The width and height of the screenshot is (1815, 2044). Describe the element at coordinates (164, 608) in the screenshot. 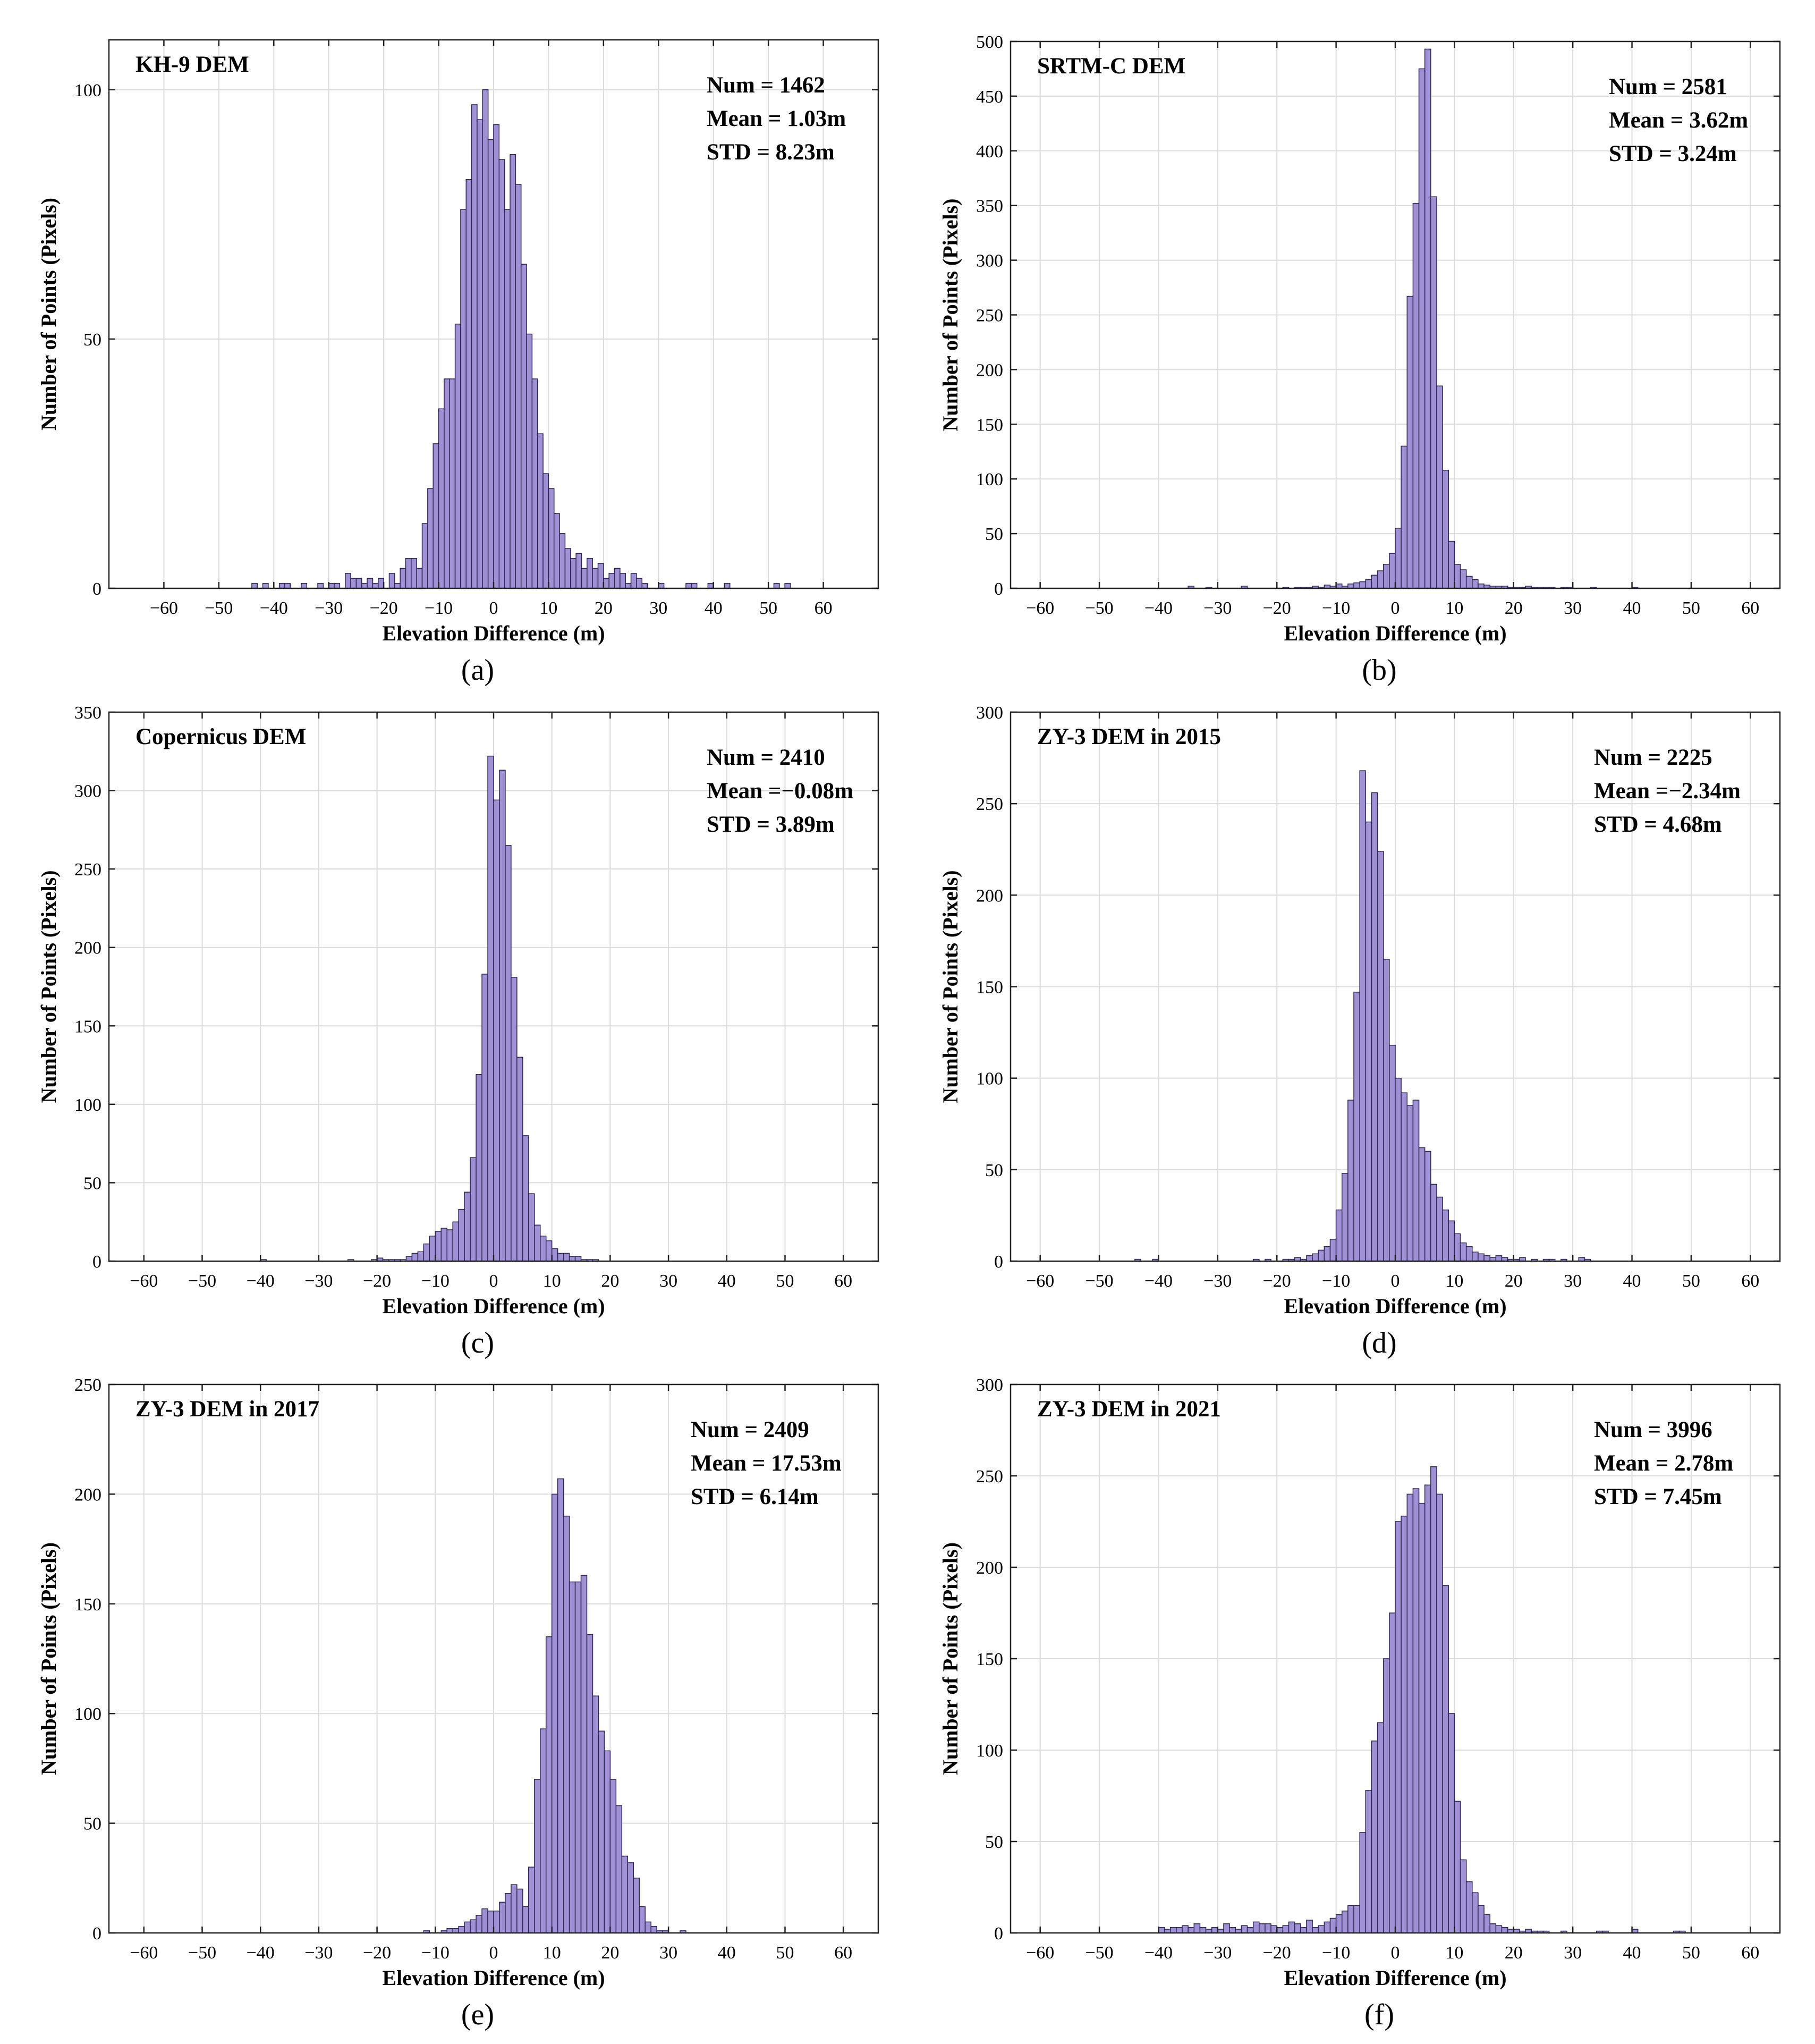

I see `x-tick-label: −60` at that location.